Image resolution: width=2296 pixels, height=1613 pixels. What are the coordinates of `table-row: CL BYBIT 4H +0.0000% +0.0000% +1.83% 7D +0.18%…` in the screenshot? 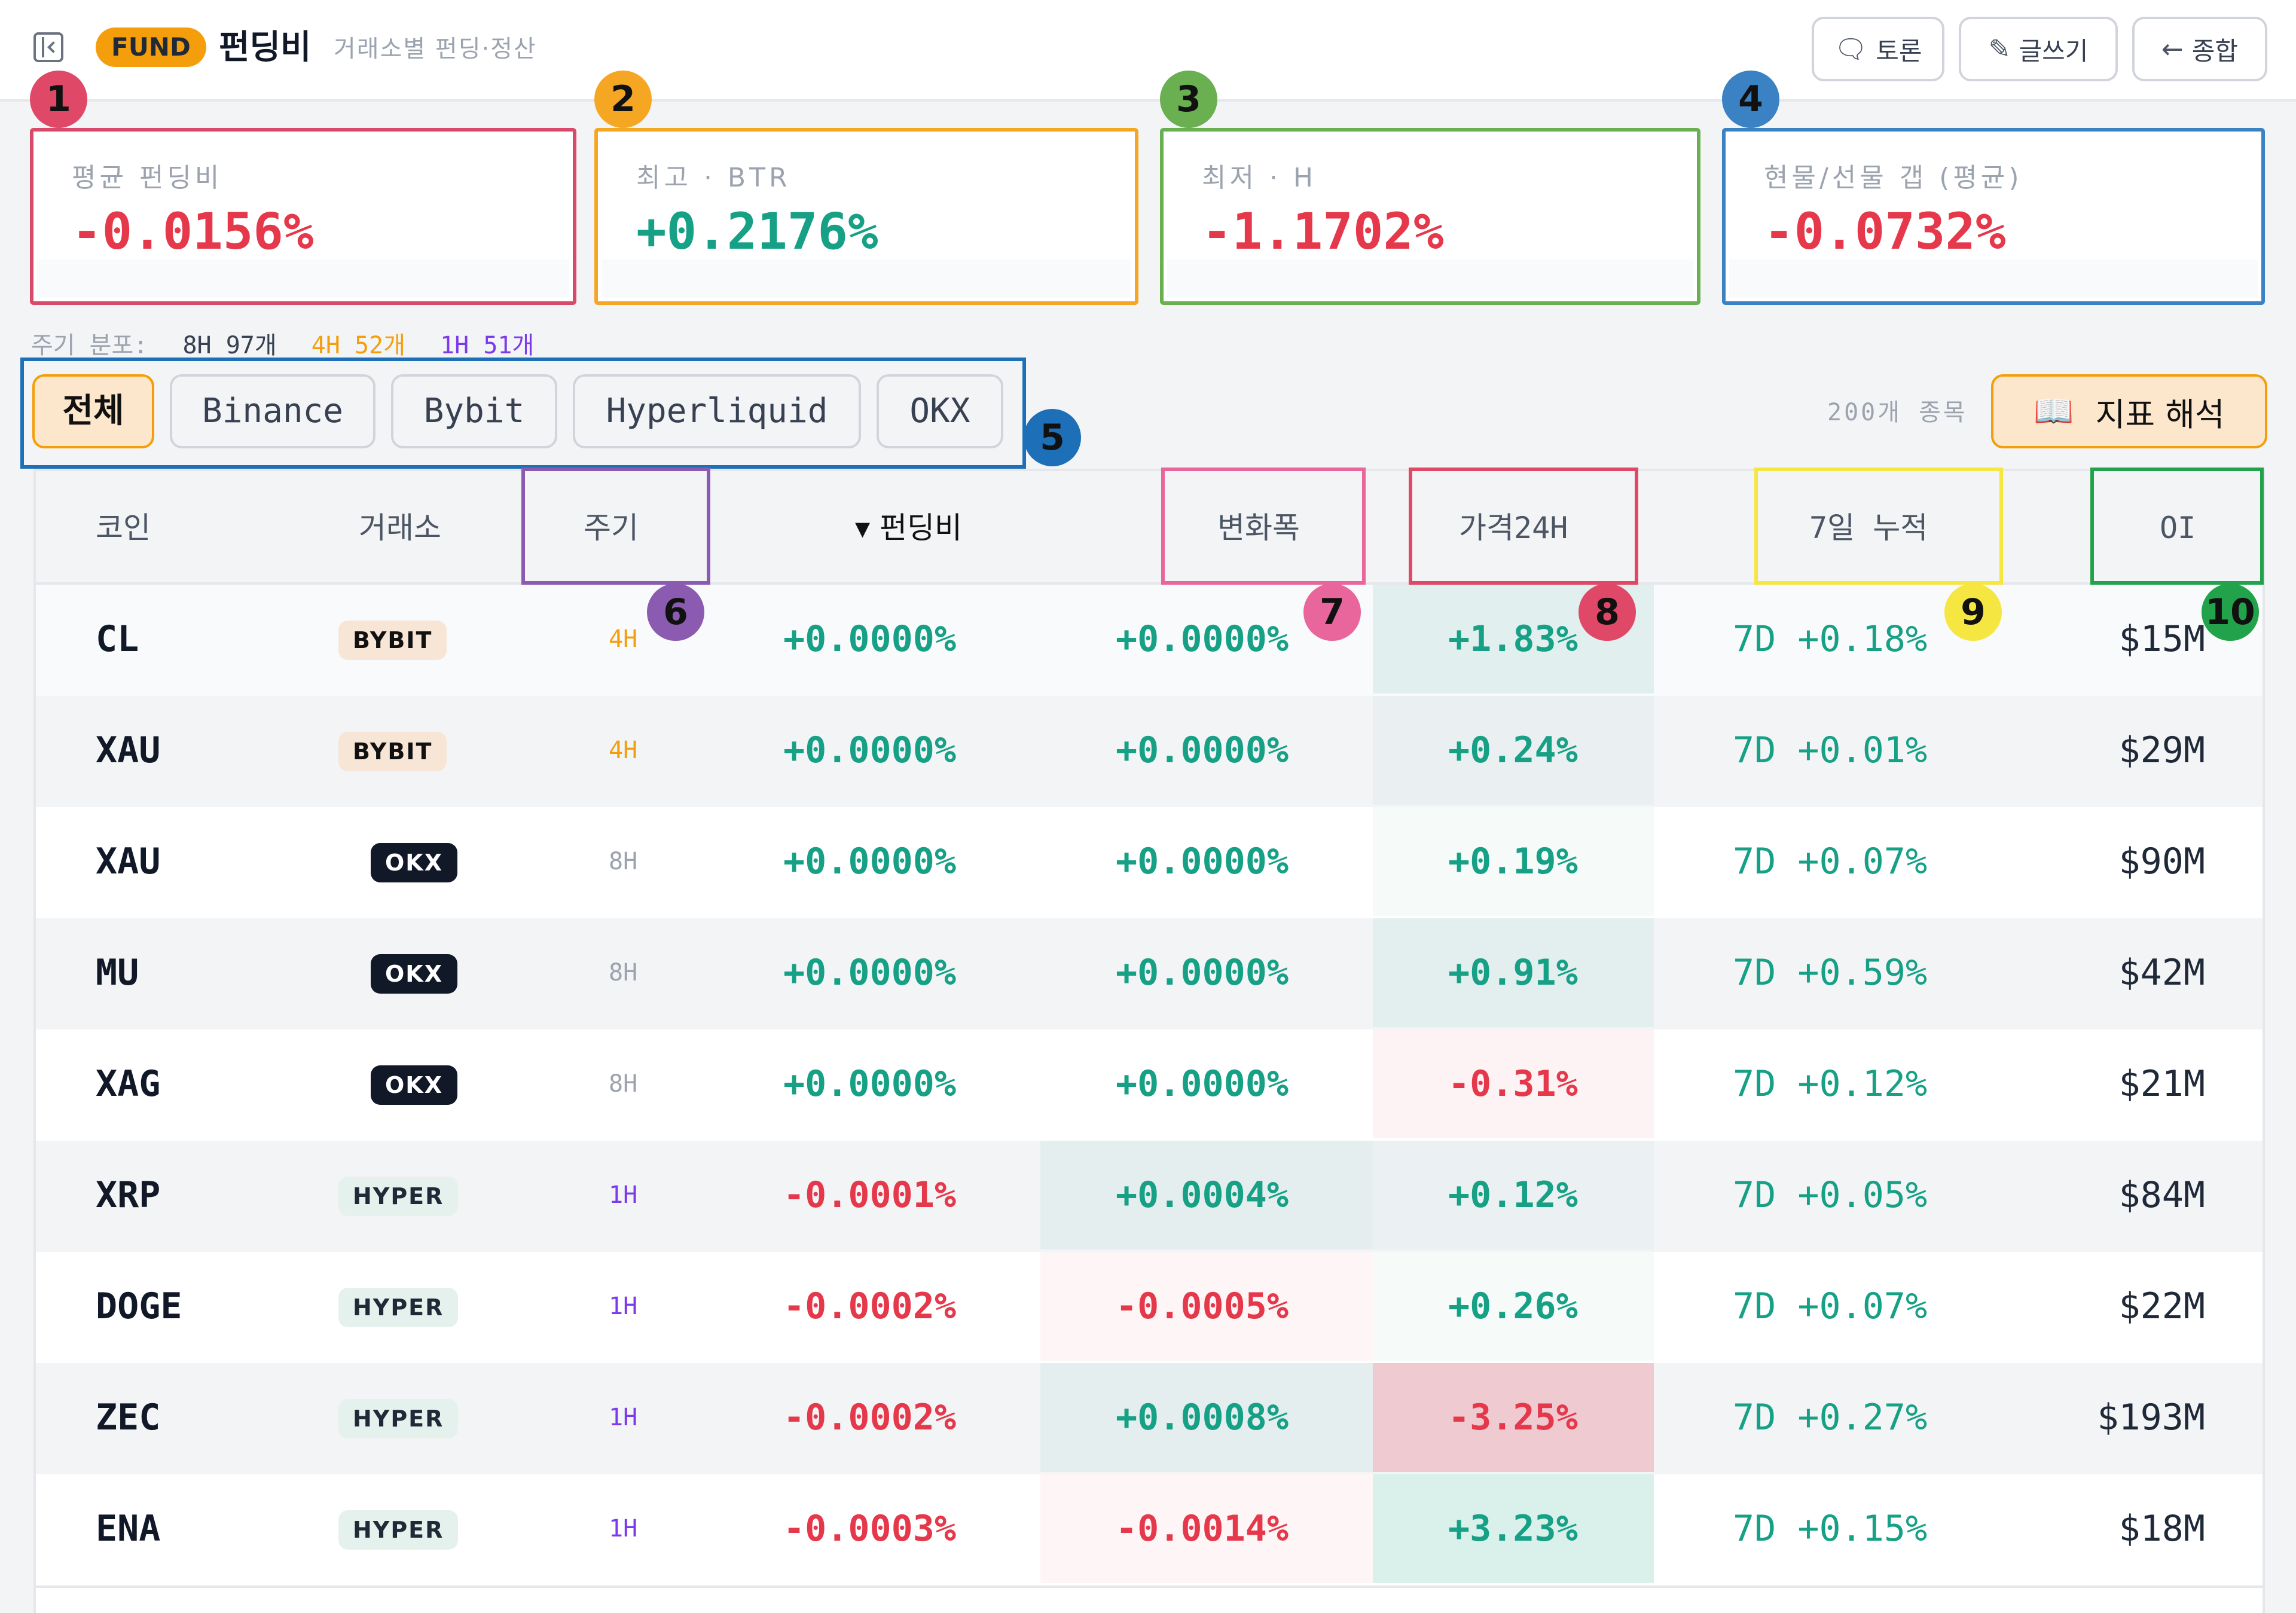 It's located at (1149, 642).